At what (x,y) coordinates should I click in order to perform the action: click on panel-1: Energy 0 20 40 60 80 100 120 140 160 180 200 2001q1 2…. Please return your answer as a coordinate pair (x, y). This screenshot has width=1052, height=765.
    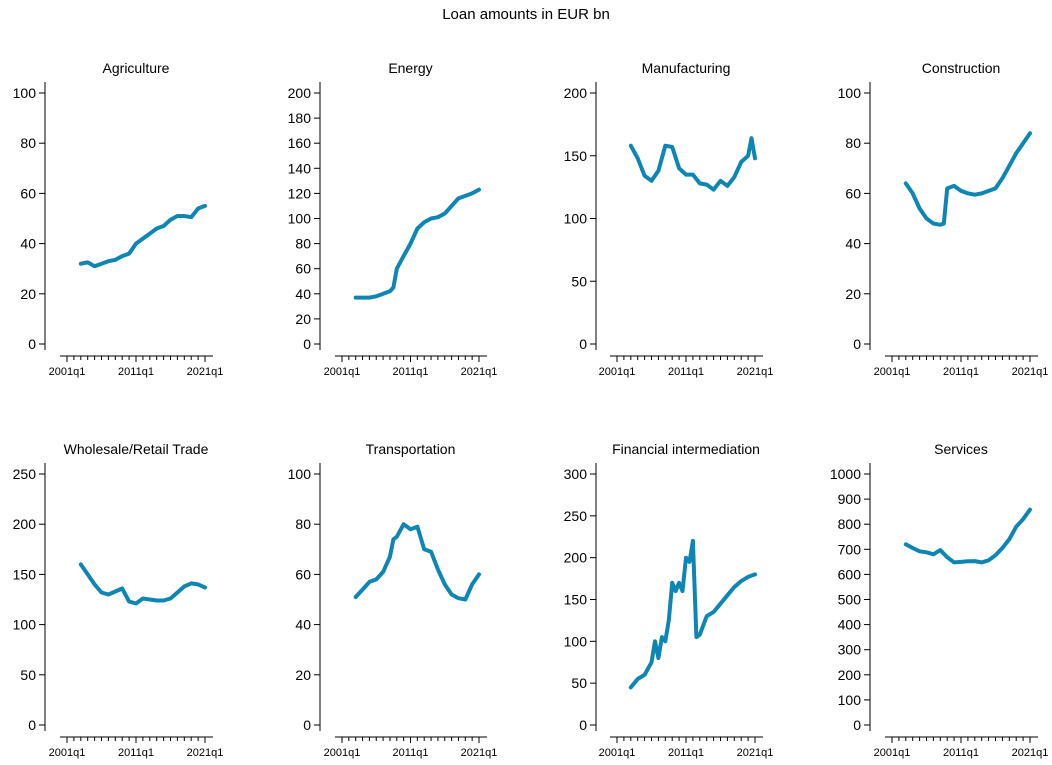
    Looking at the image, I should click on (393, 219).